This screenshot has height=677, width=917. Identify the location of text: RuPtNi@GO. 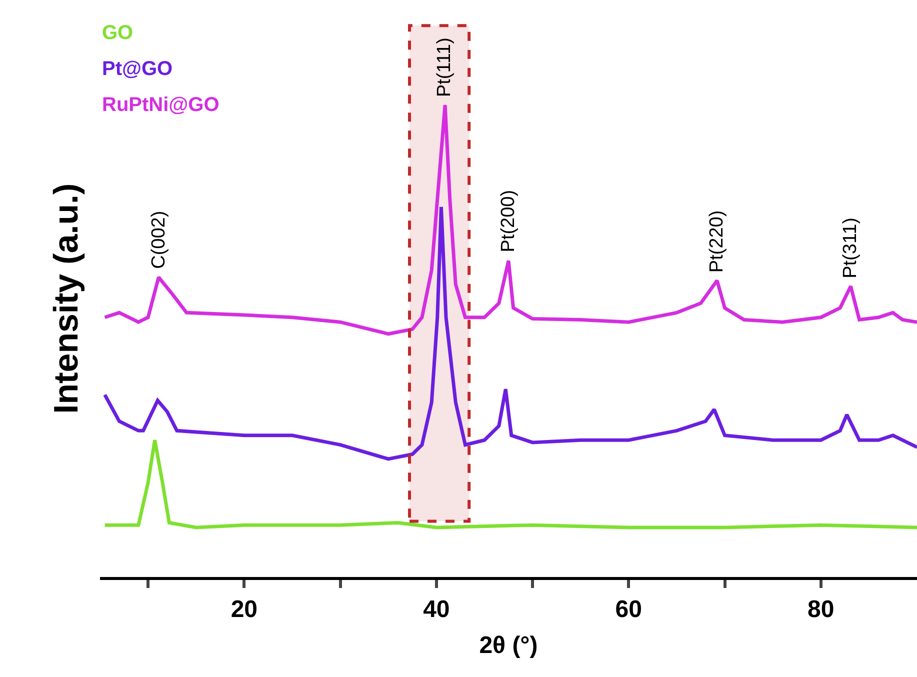
(161, 105).